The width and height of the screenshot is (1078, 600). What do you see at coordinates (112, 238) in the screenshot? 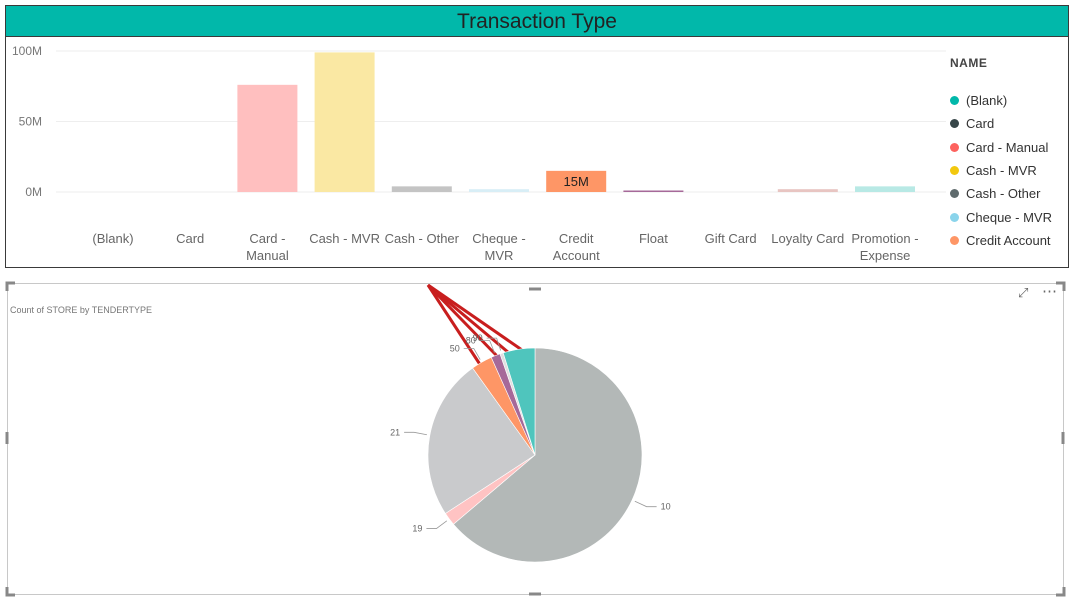
I see `x-tick-label: (Blank)` at bounding box center [112, 238].